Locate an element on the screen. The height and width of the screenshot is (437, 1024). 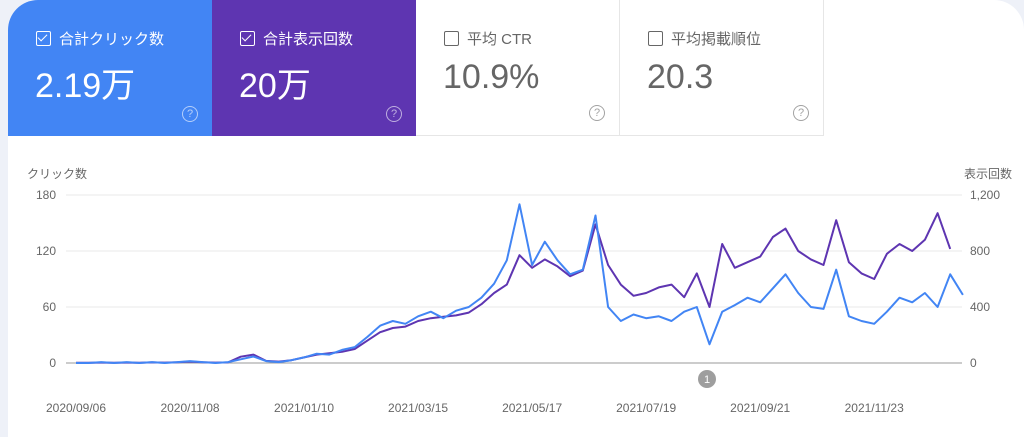
right-tick-label: 400 is located at coordinates (980, 307).